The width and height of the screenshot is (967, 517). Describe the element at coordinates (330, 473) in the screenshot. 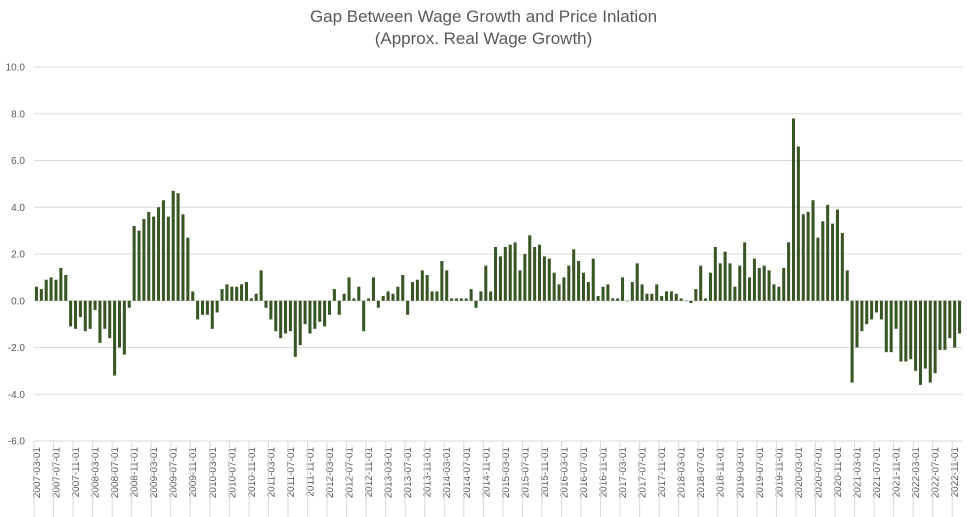

I see `x-tick-label: 2012-03-01` at that location.